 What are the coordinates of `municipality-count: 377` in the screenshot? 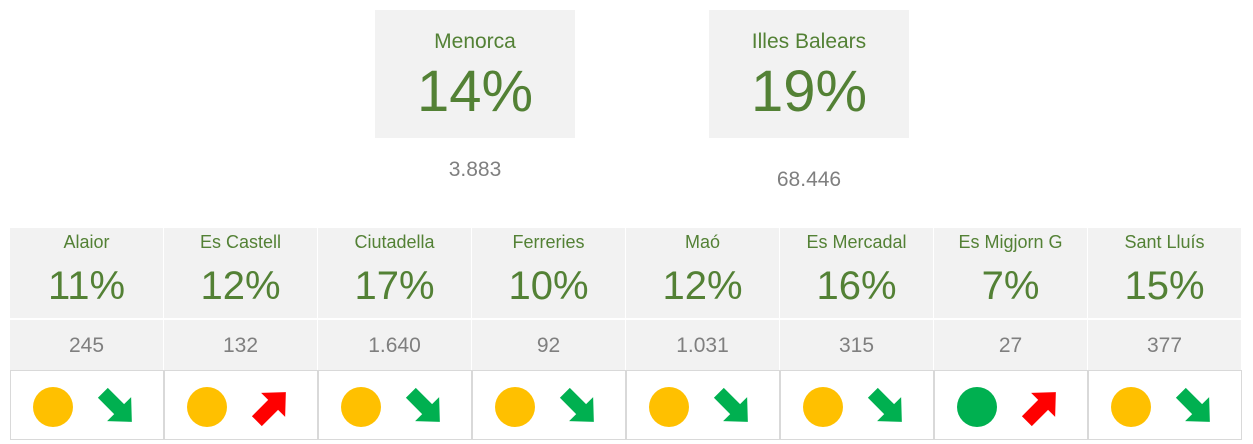 It's located at (1165, 345).